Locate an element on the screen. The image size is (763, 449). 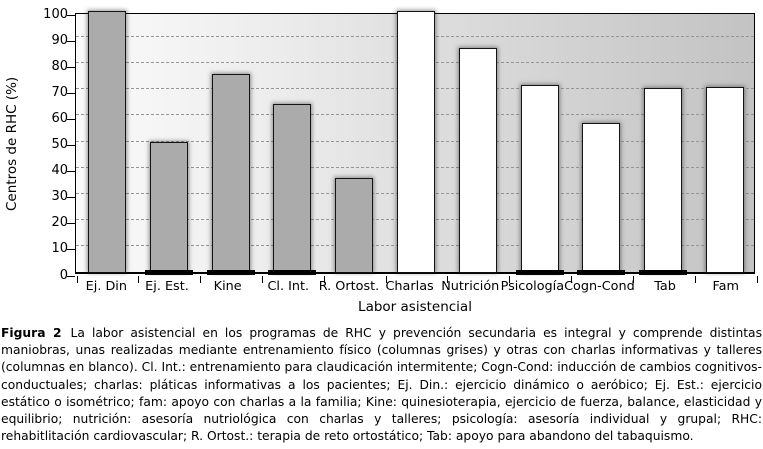
y-tick-label-100: 100 is located at coordinates (55, 14).